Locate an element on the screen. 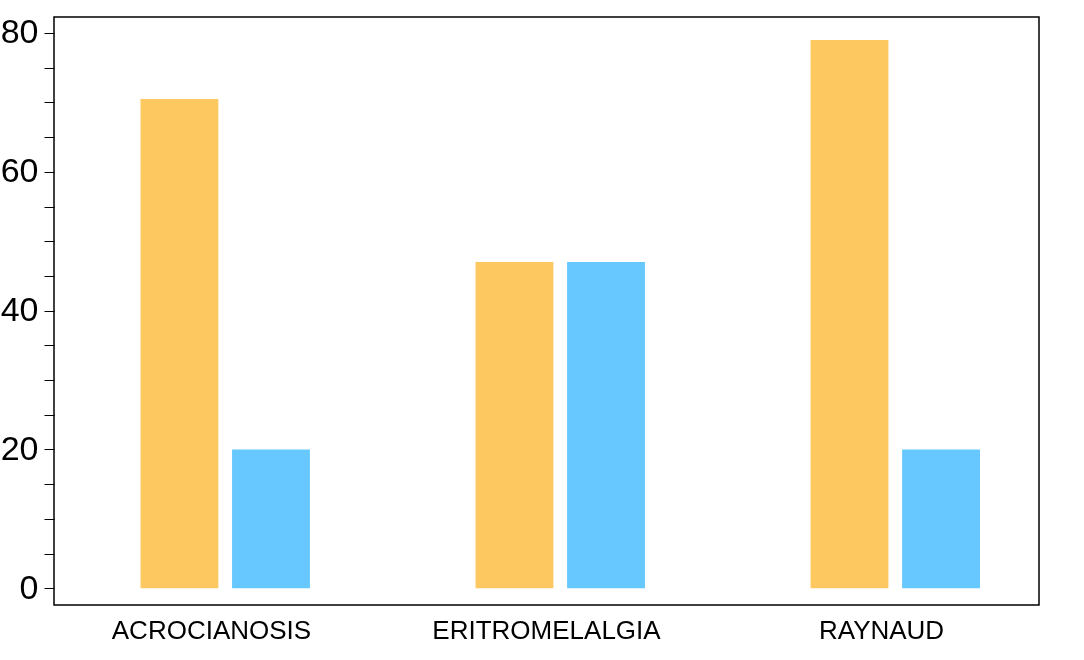 This screenshot has height=660, width=1084. x-tick-label: ACROCIANOSIS is located at coordinates (211, 629).